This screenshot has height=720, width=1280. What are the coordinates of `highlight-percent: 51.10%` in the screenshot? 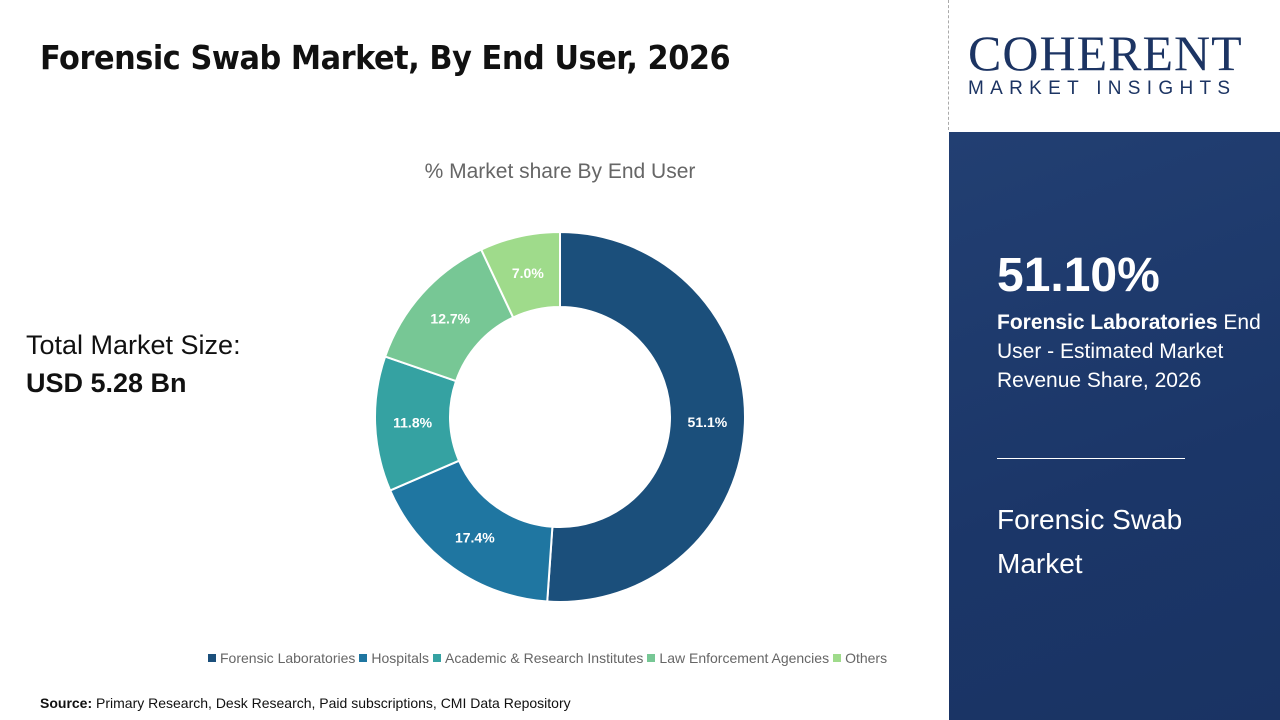 It's located at (1078, 275).